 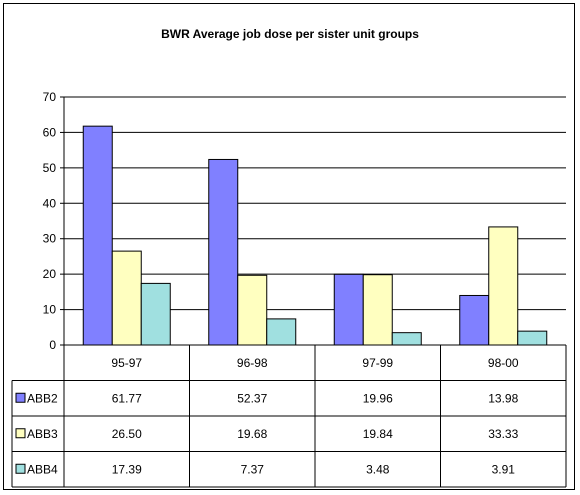 I want to click on y-tick-label: 40, so click(x=50, y=203).